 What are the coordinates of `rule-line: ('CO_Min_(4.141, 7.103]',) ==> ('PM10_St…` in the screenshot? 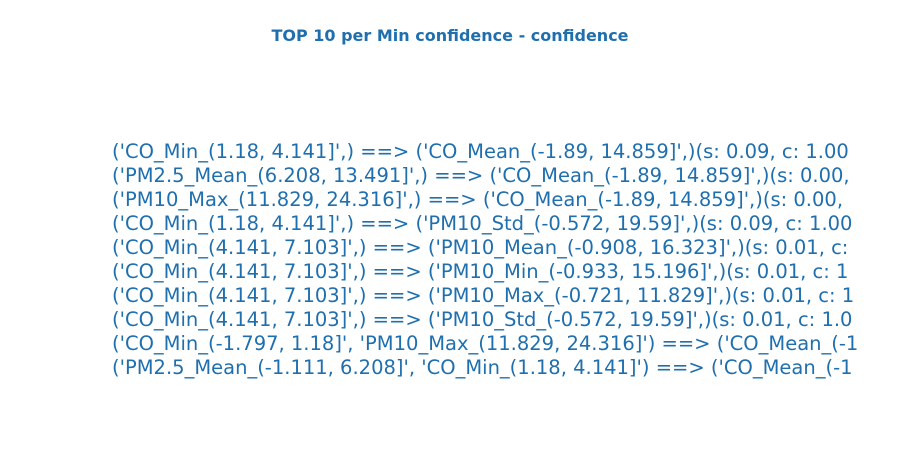 It's located at (482, 319).